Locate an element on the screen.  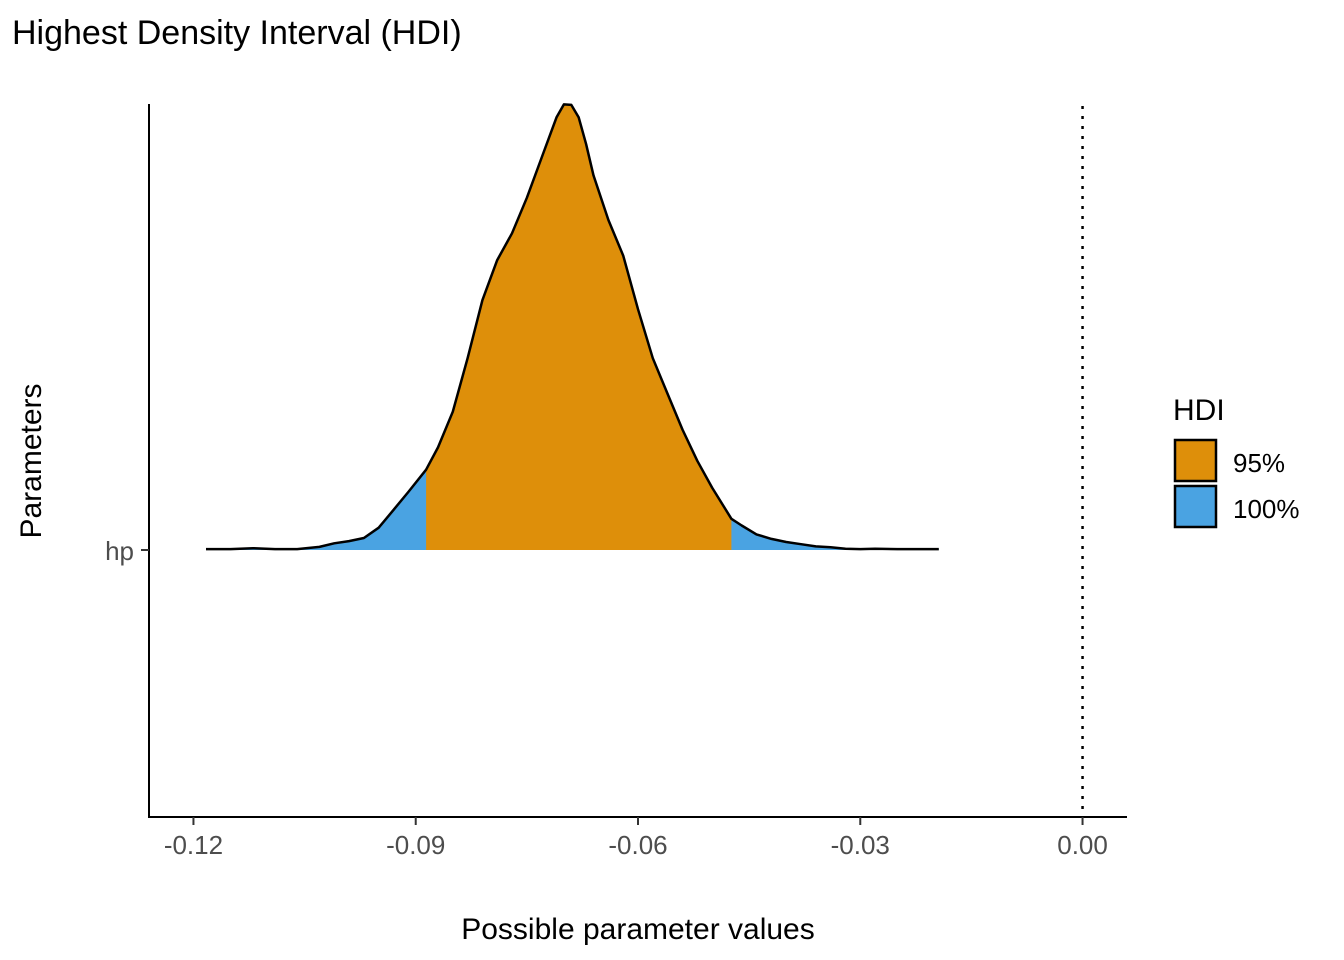
x-tick-label: -0.06 is located at coordinates (637, 845).